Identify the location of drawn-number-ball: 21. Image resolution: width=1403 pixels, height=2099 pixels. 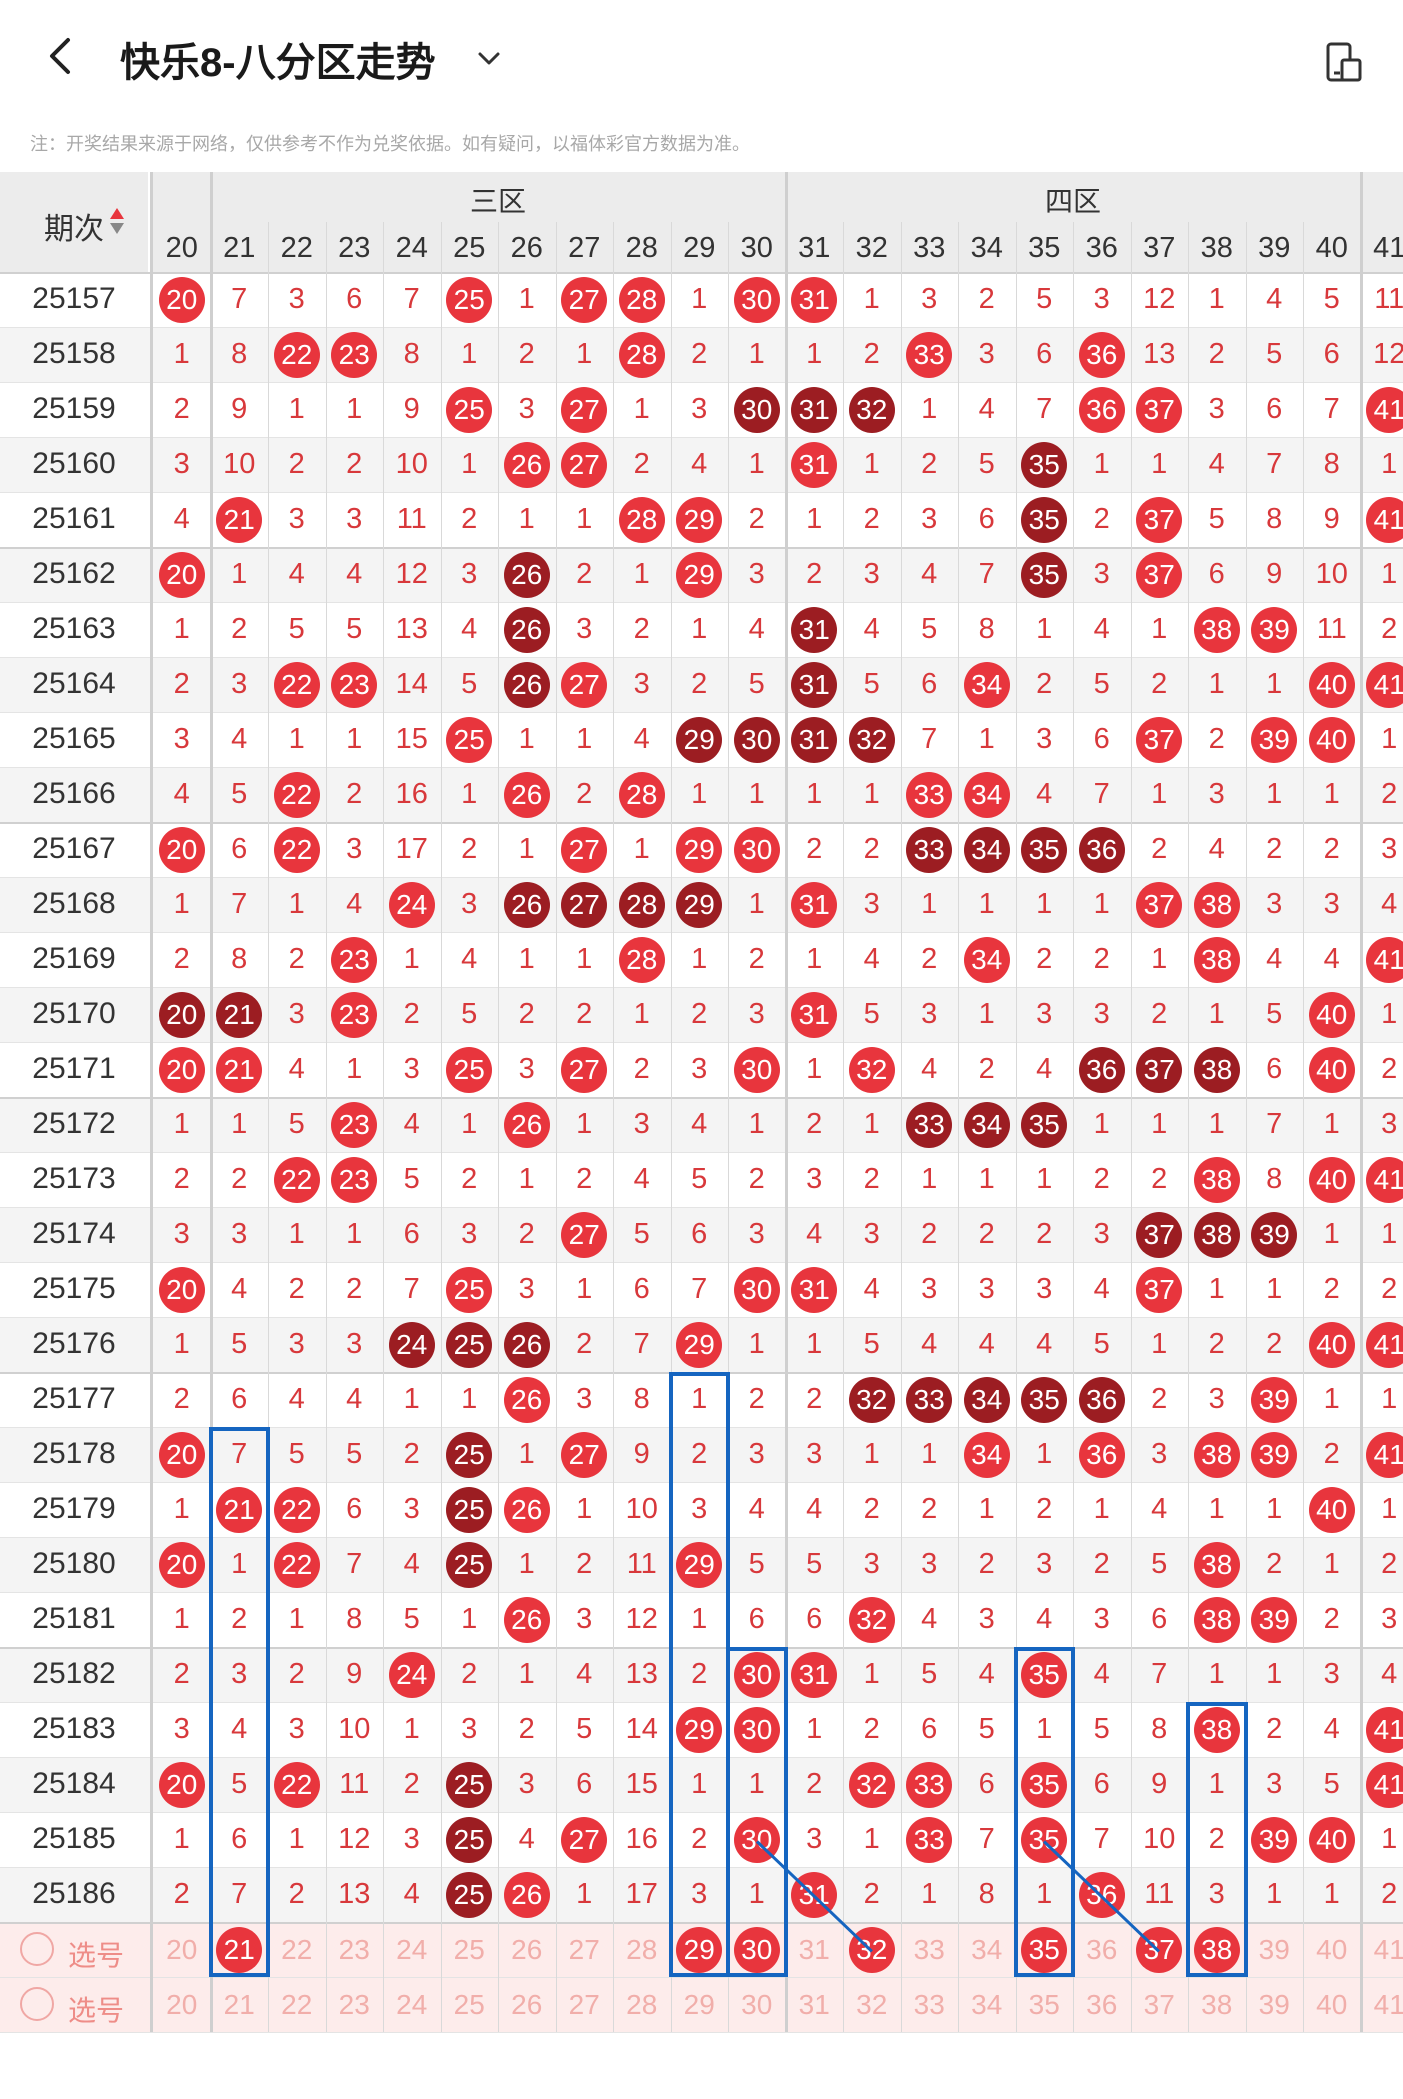
(239, 1014).